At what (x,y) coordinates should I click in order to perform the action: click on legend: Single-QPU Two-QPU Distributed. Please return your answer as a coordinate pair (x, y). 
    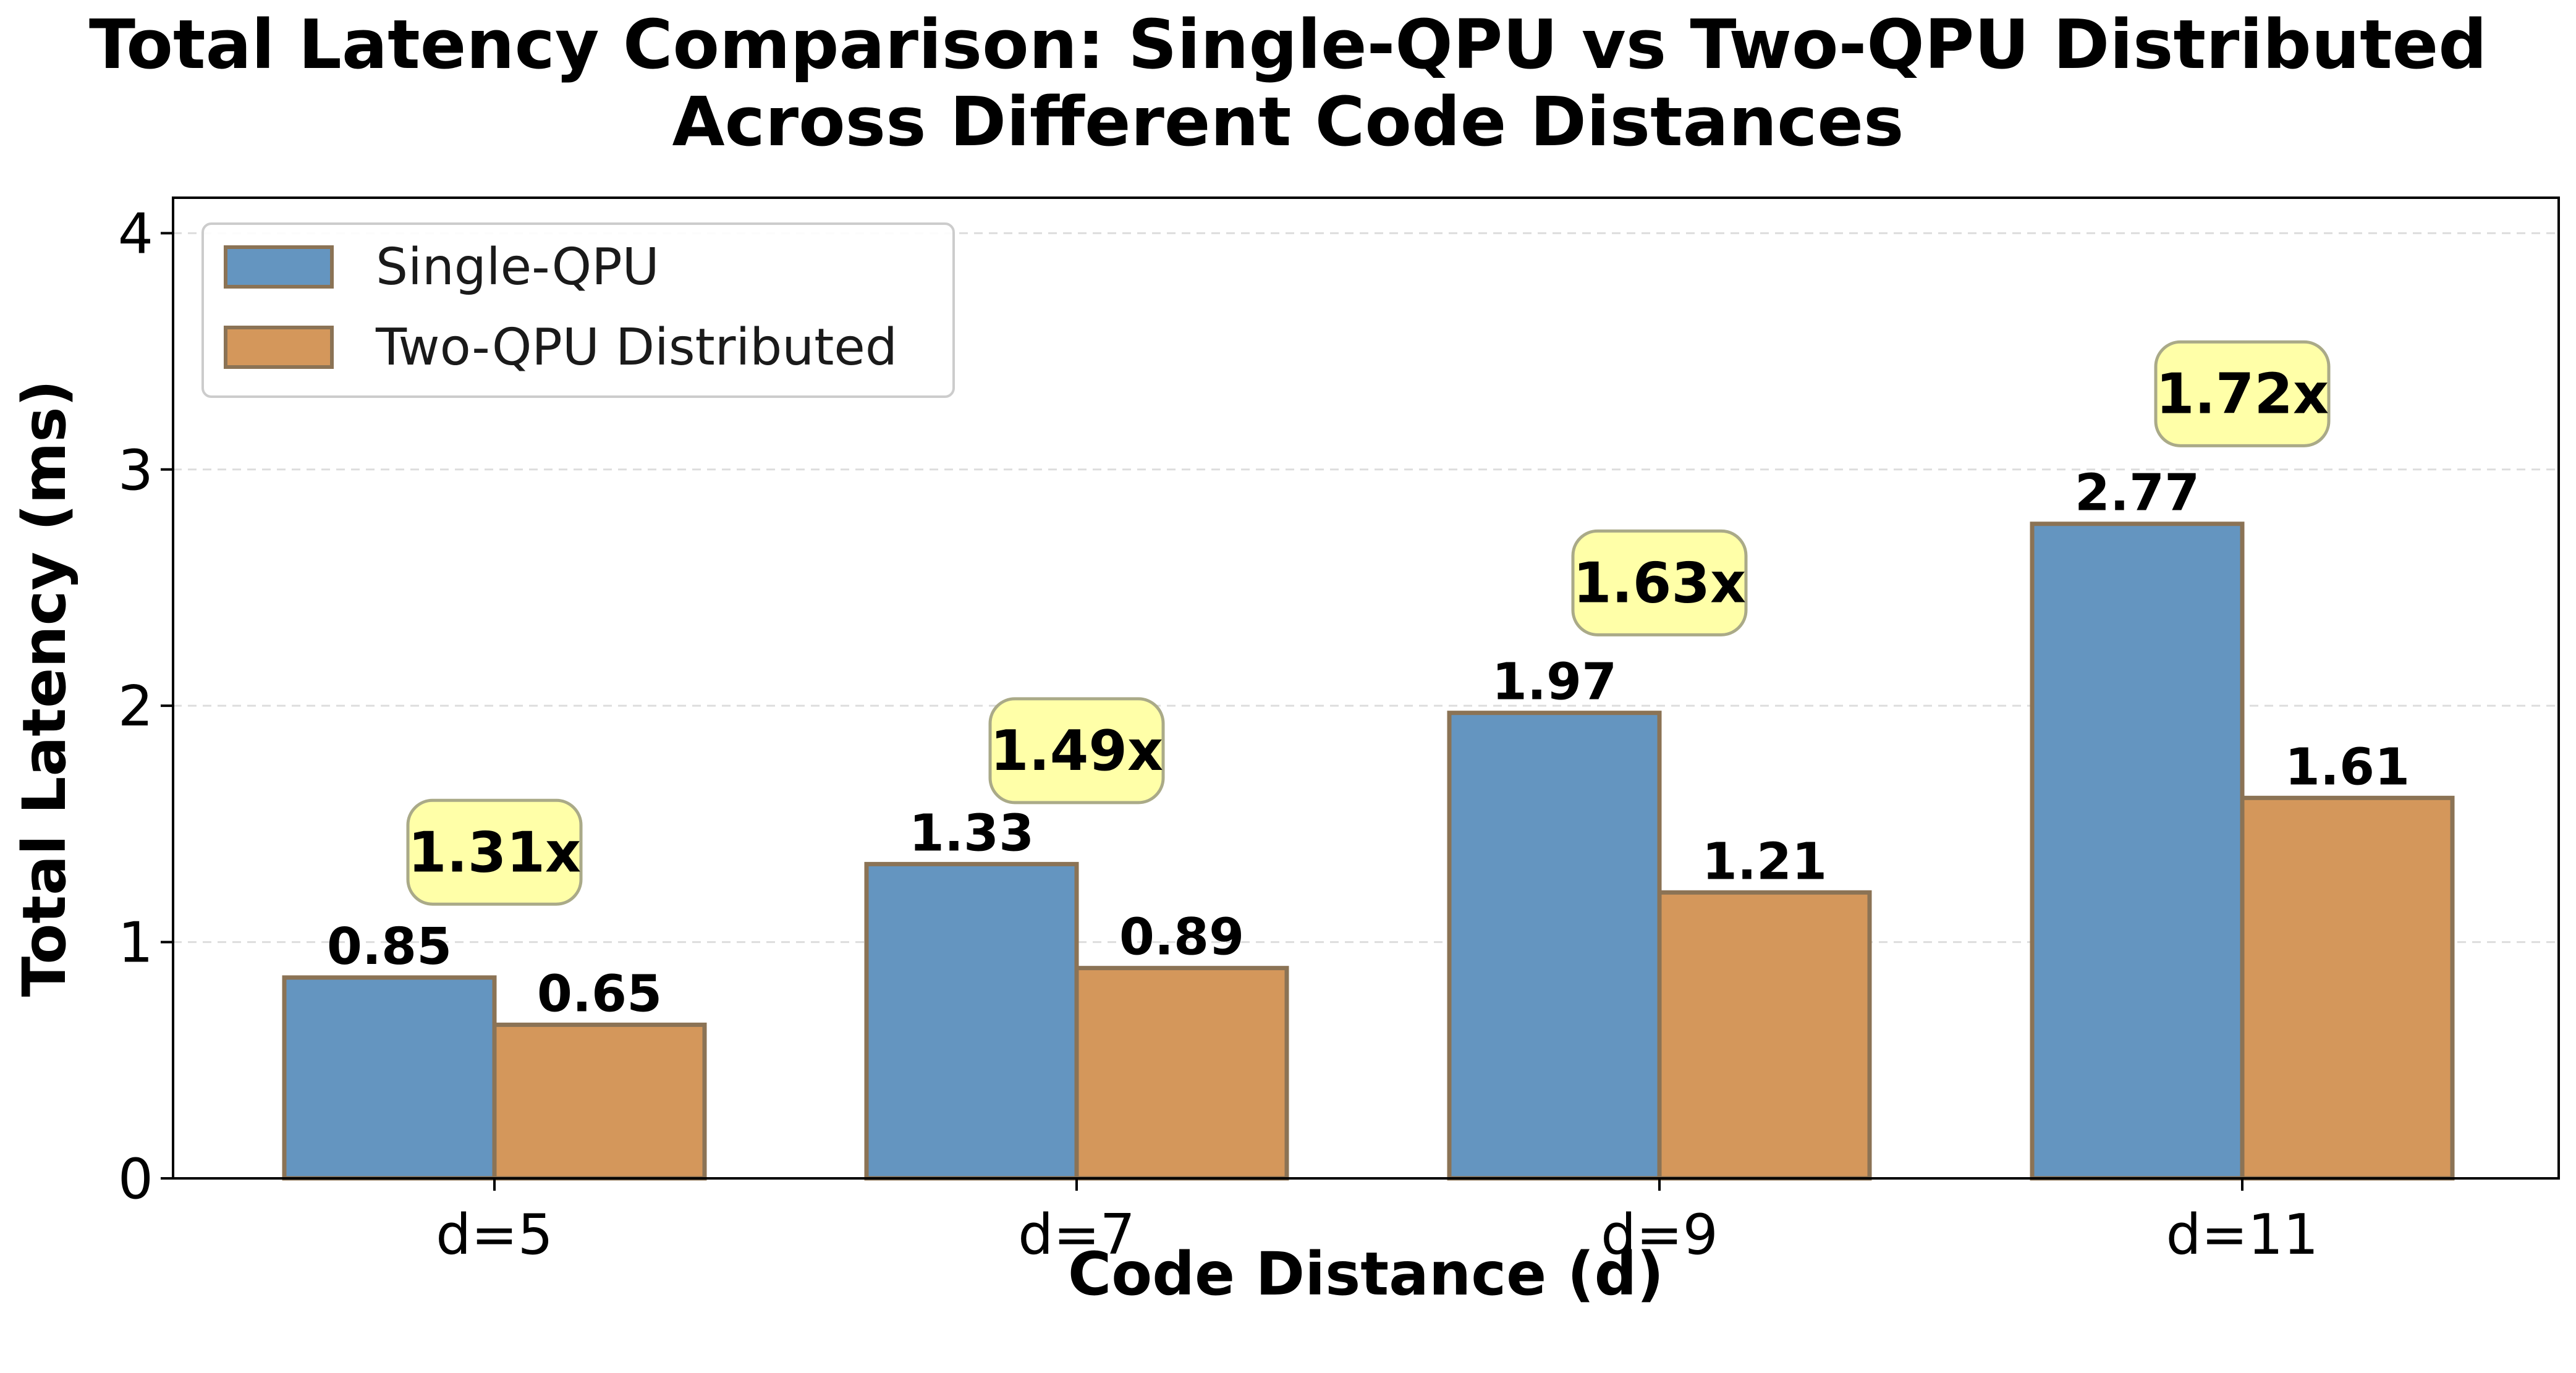
    Looking at the image, I should click on (578, 310).